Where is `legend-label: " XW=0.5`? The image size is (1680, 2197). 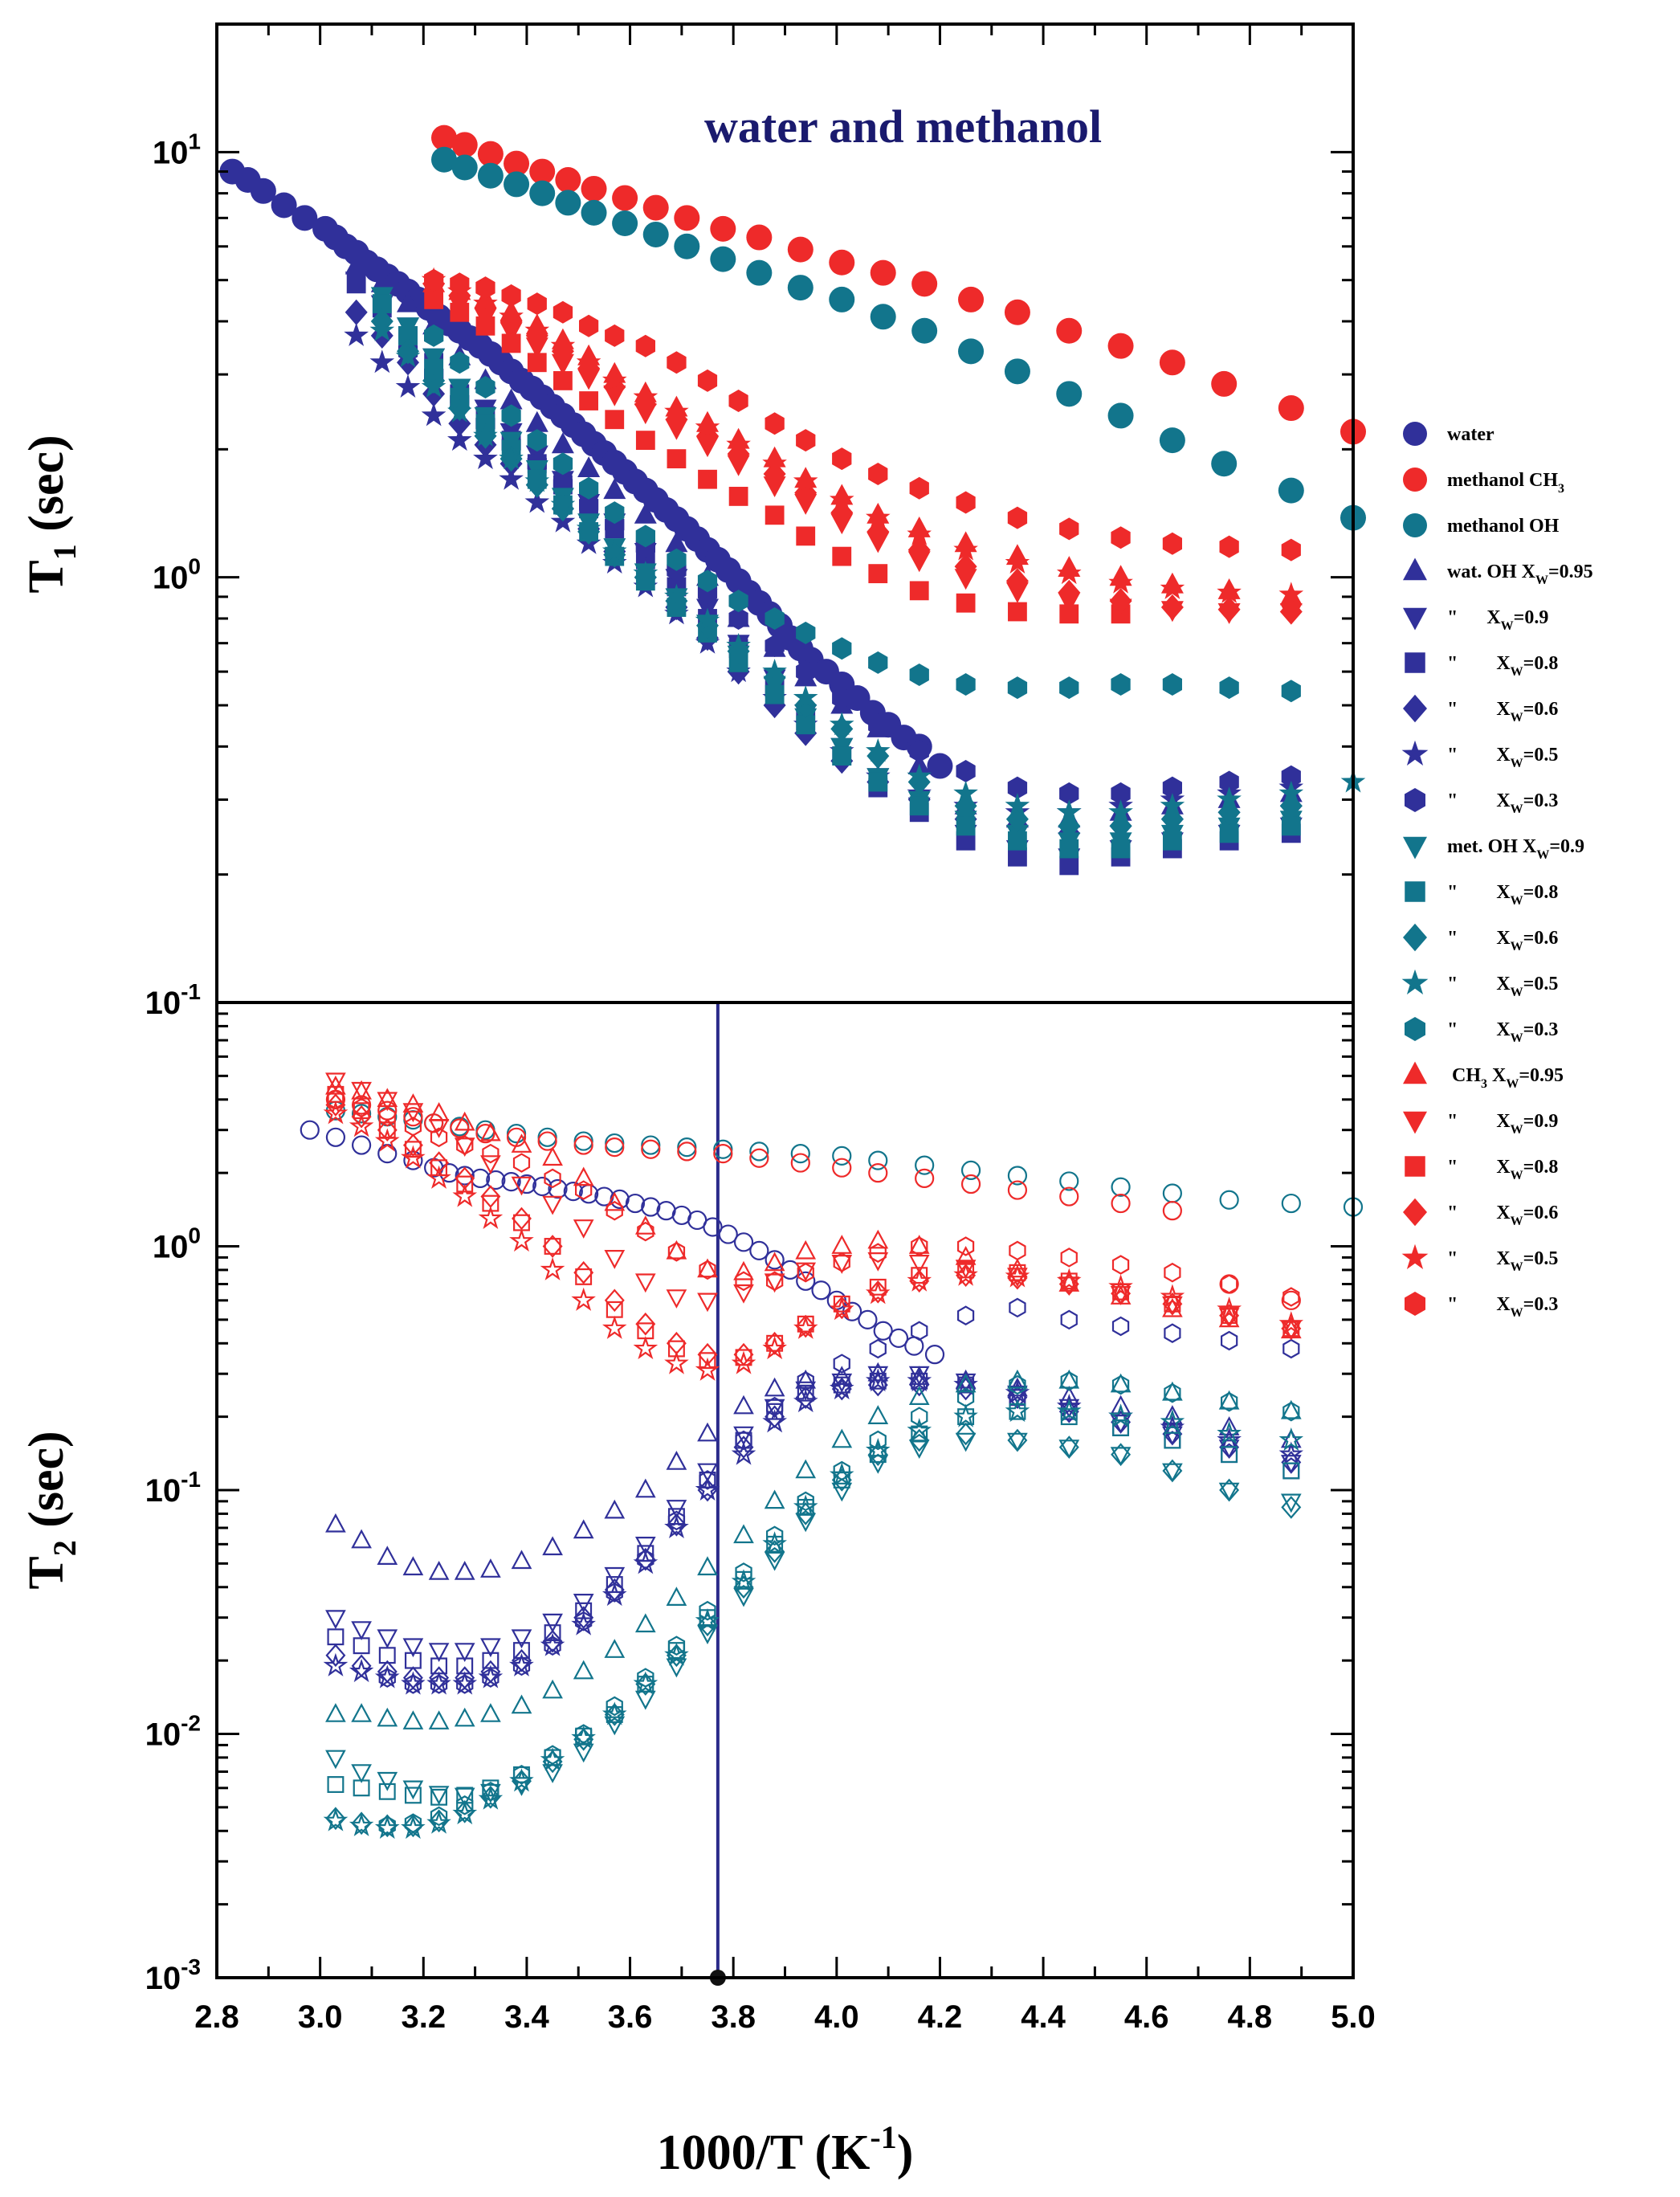
legend-label: " XW=0.5 is located at coordinates (1502, 987).